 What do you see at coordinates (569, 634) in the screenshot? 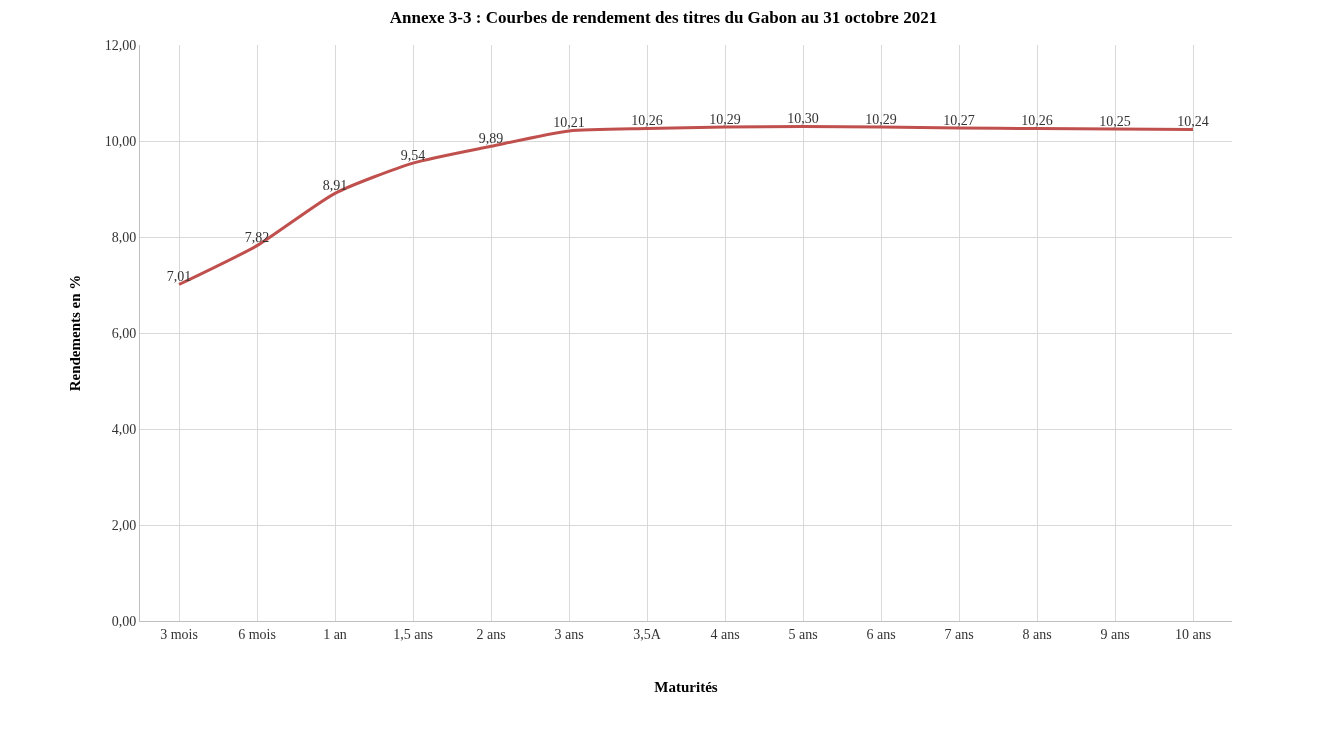
I see `x-tick-label: 3 ans` at bounding box center [569, 634].